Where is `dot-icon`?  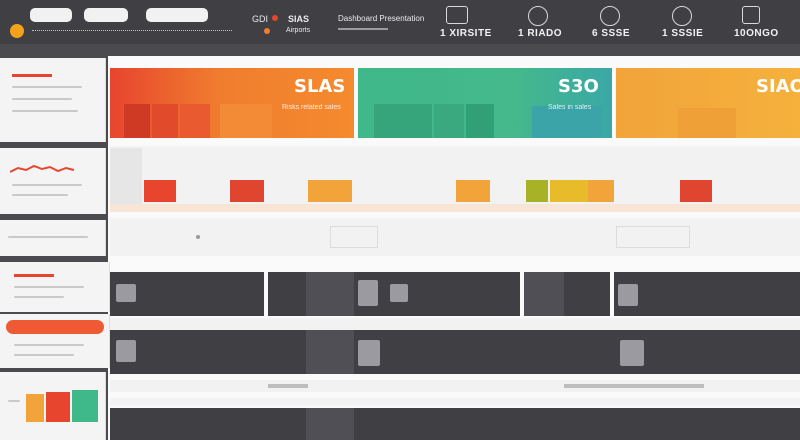
dot-icon is located at coordinates (198, 237).